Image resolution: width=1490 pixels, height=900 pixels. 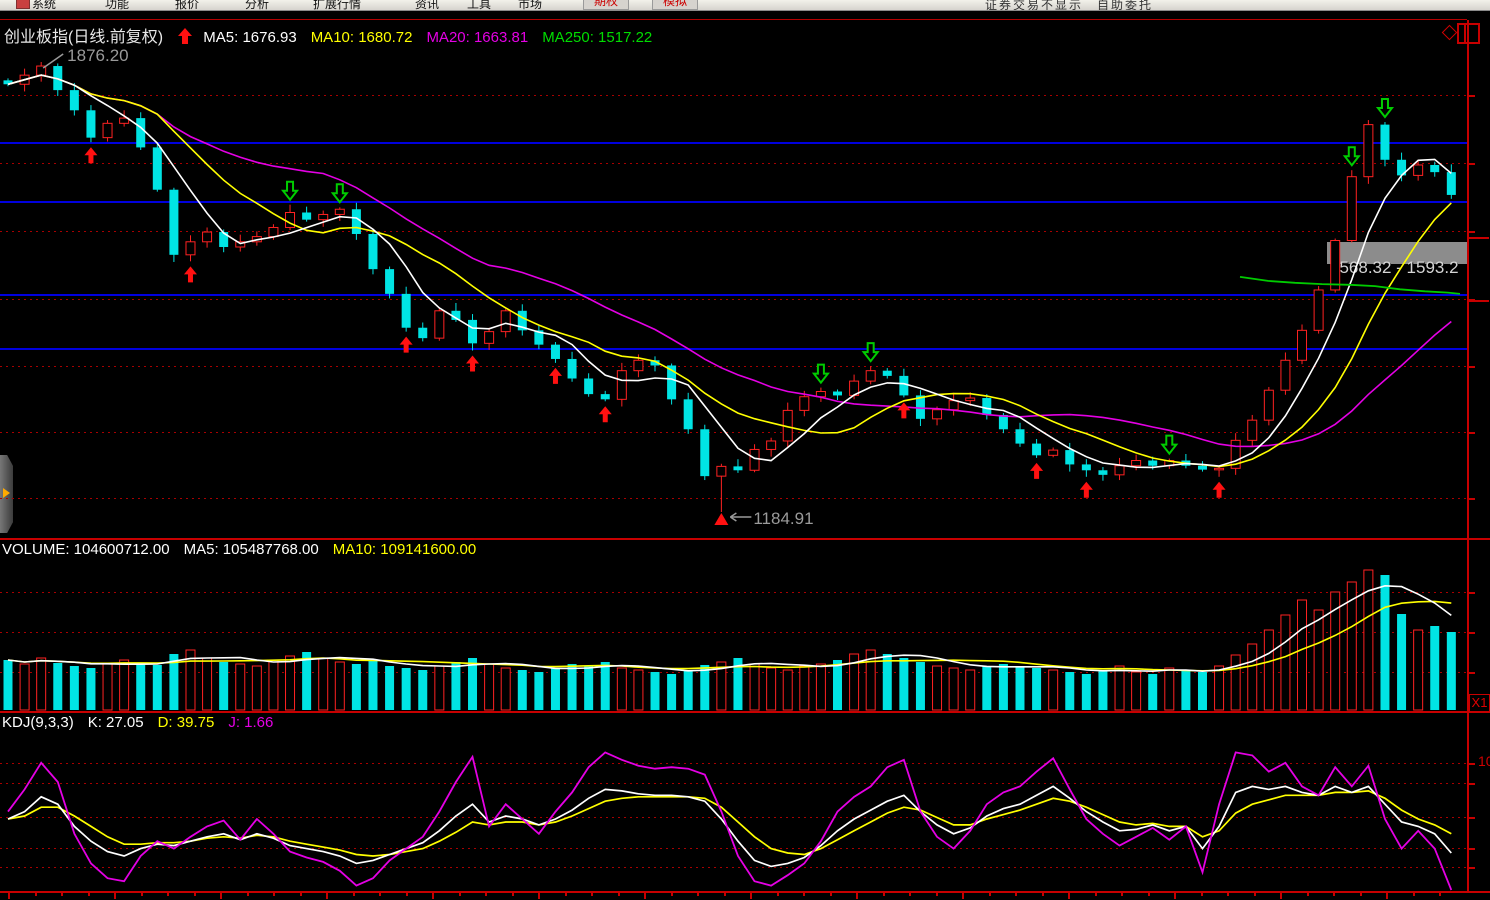 I want to click on kdj-header: KDJ(9,3,3) K: 27.05 D: 39.75 J: 1.66, so click(x=144, y=722).